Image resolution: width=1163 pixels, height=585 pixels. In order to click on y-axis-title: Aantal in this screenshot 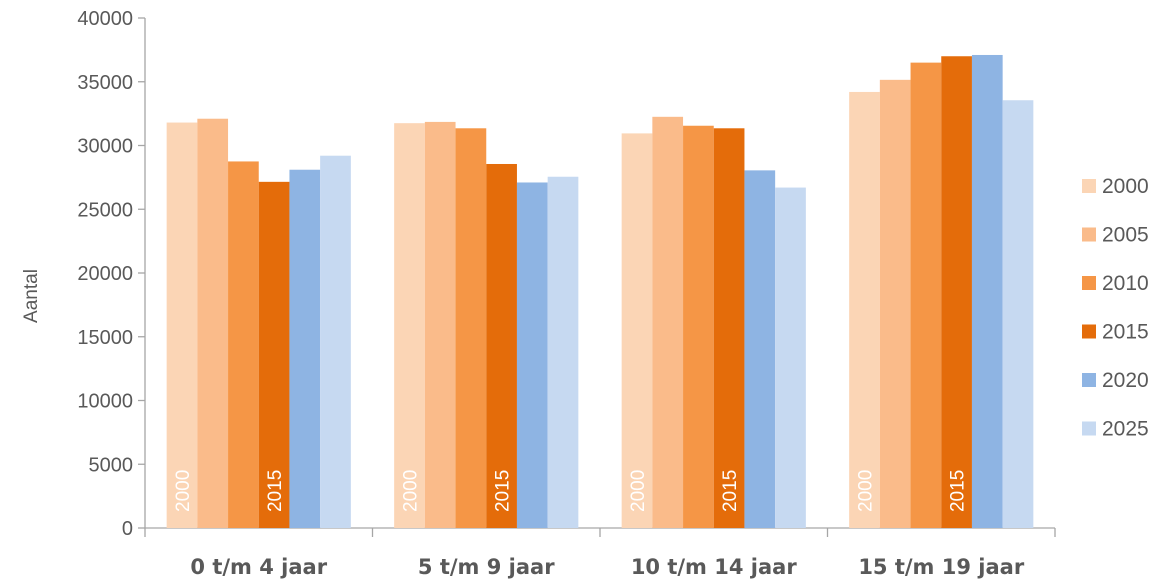, I will do `click(31, 296)`.